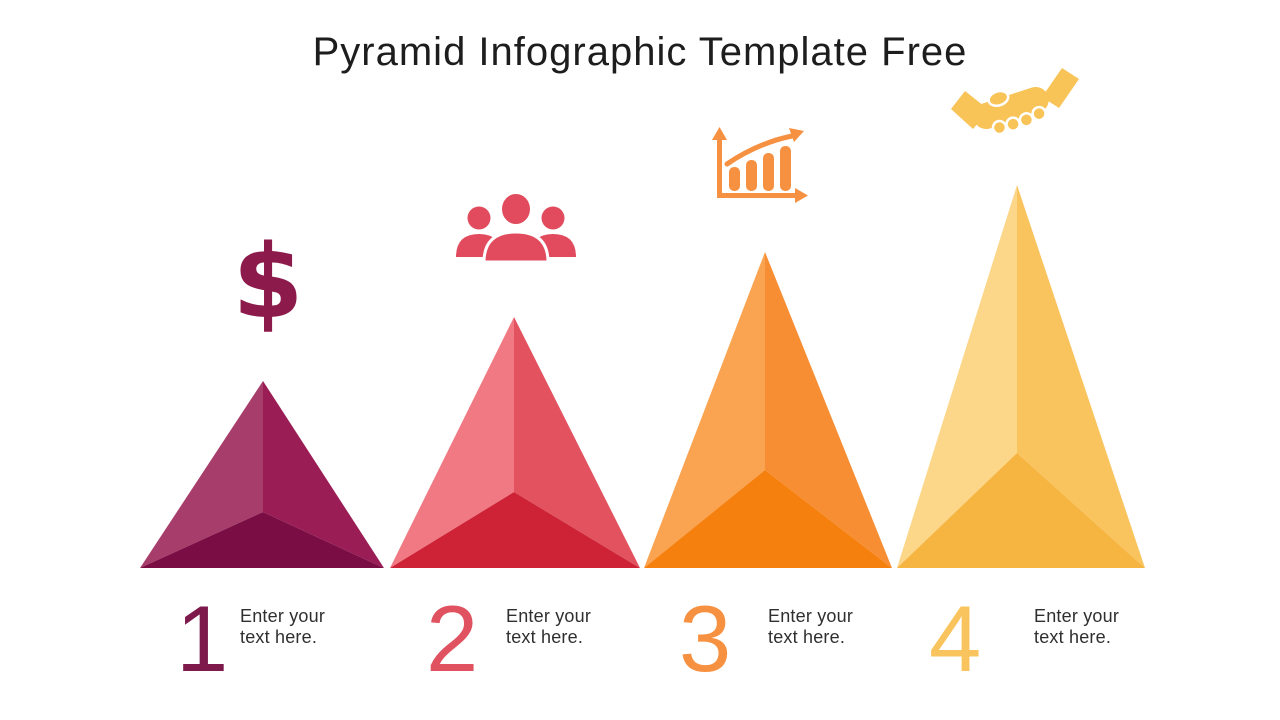 The width and height of the screenshot is (1280, 720). Describe the element at coordinates (577, 442) in the screenshot. I see `pyramid-2-right-face` at that location.